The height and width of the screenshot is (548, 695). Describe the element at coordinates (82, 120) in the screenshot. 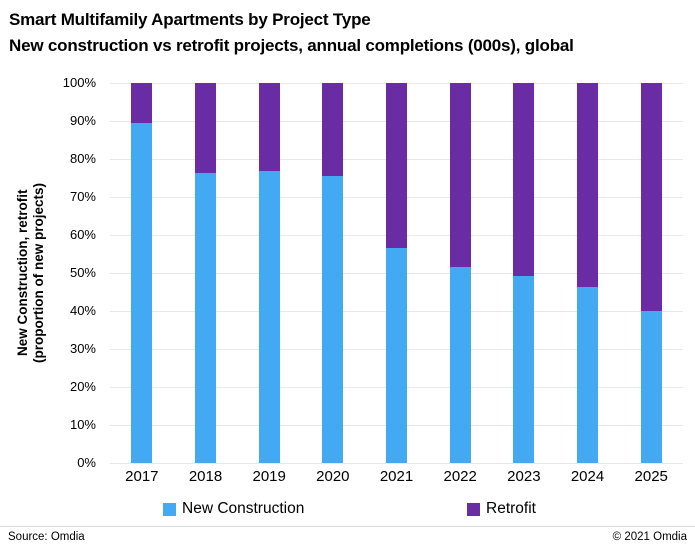

I see `y-tick-label: 90%` at that location.